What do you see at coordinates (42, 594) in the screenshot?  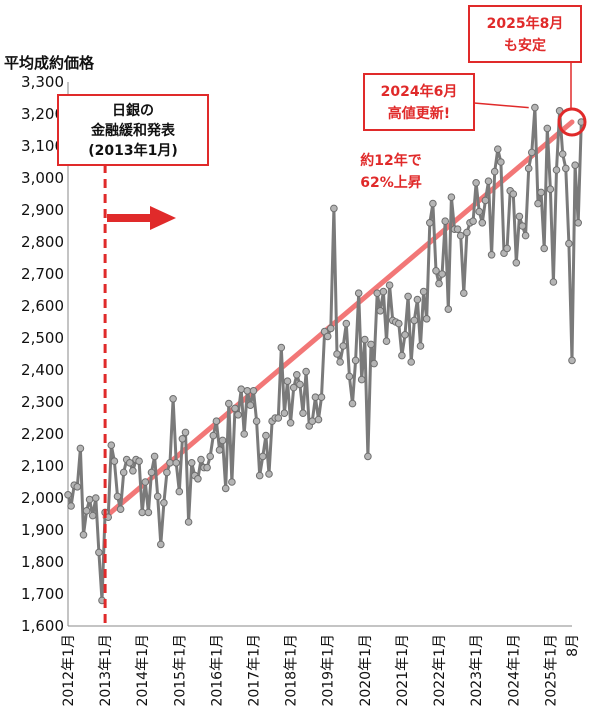 I see `y-tick-label: 1,700` at bounding box center [42, 594].